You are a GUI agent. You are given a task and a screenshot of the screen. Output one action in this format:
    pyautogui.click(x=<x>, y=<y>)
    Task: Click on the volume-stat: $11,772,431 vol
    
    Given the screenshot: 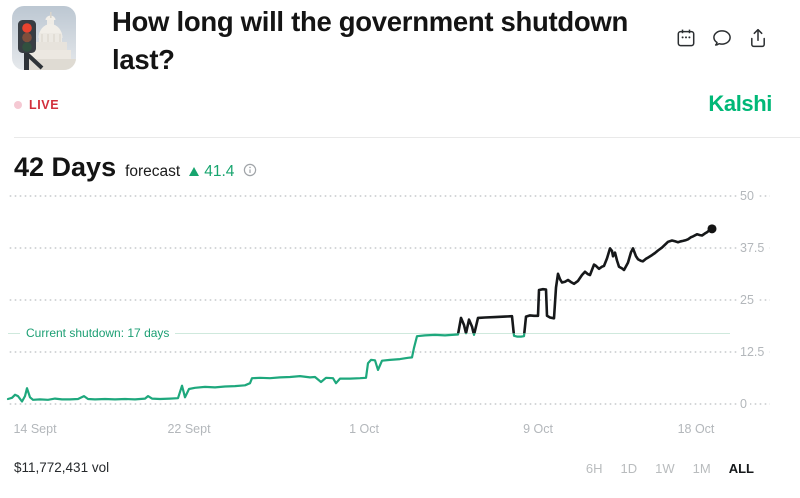 What is the action you would take?
    pyautogui.click(x=62, y=467)
    